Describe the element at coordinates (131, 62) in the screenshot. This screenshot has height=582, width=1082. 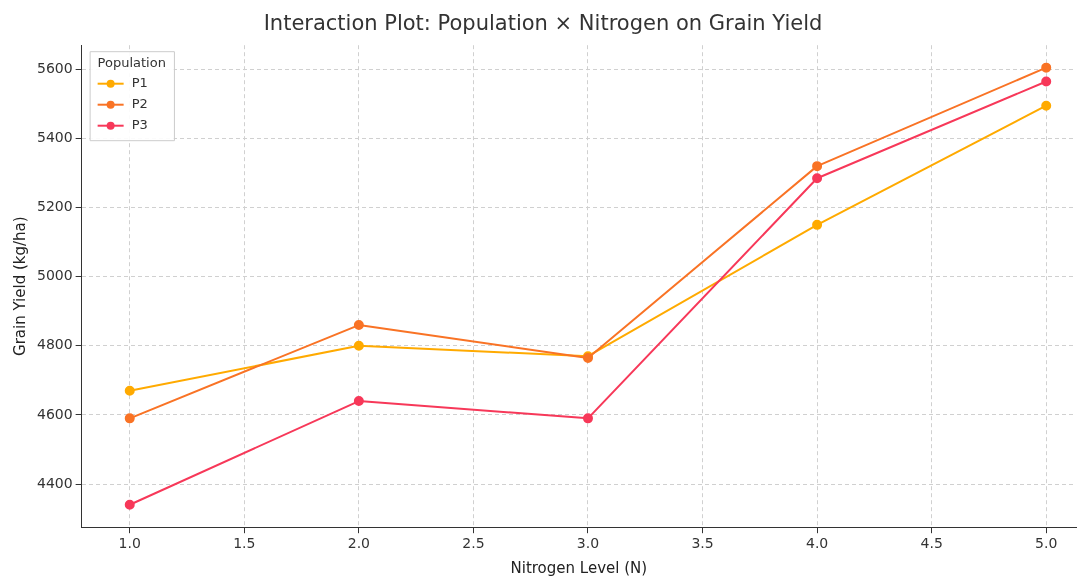
I see `legend-title: Population` at that location.